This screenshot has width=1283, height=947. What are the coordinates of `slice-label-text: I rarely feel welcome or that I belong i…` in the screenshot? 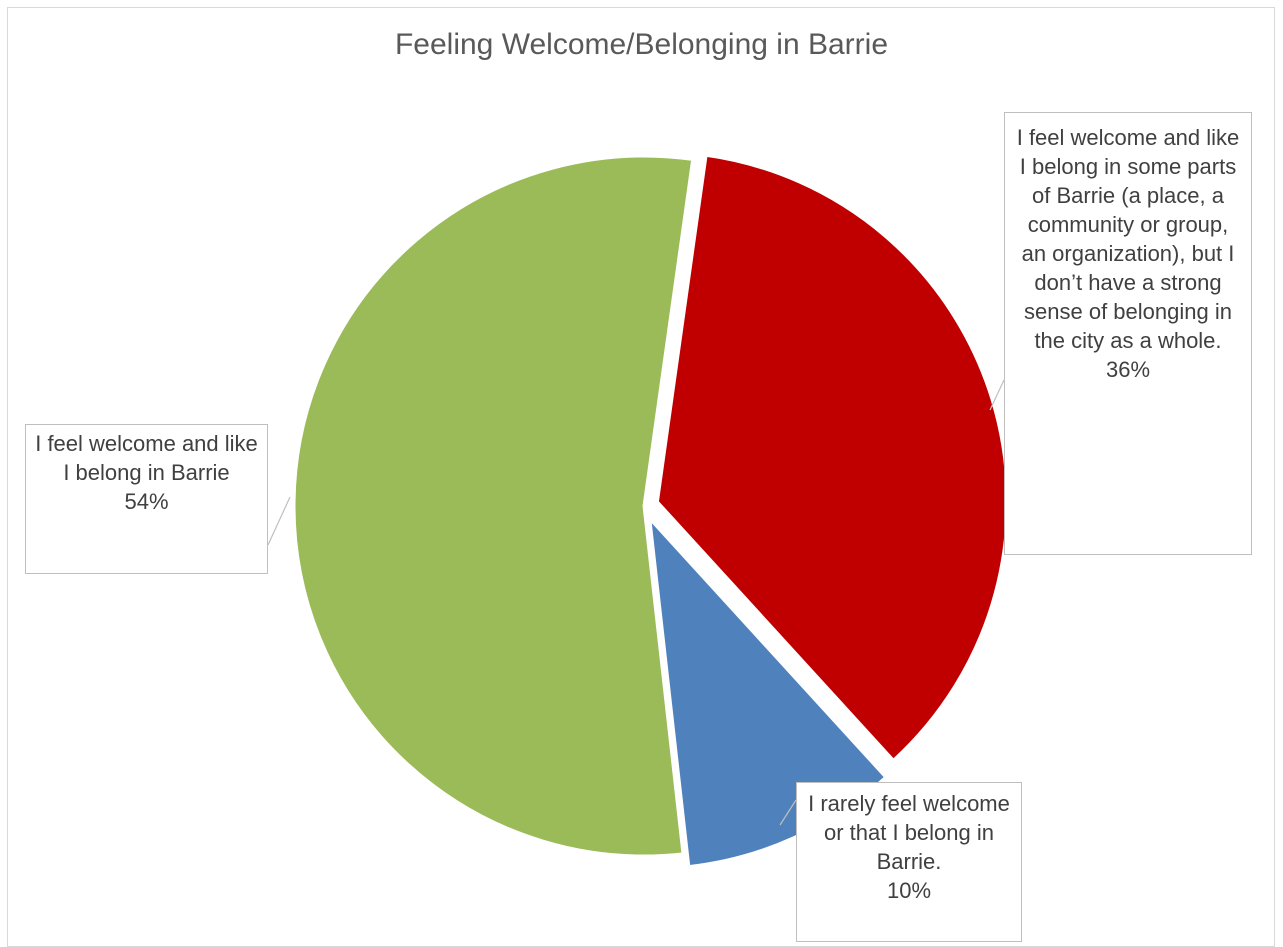 It's located at (909, 832).